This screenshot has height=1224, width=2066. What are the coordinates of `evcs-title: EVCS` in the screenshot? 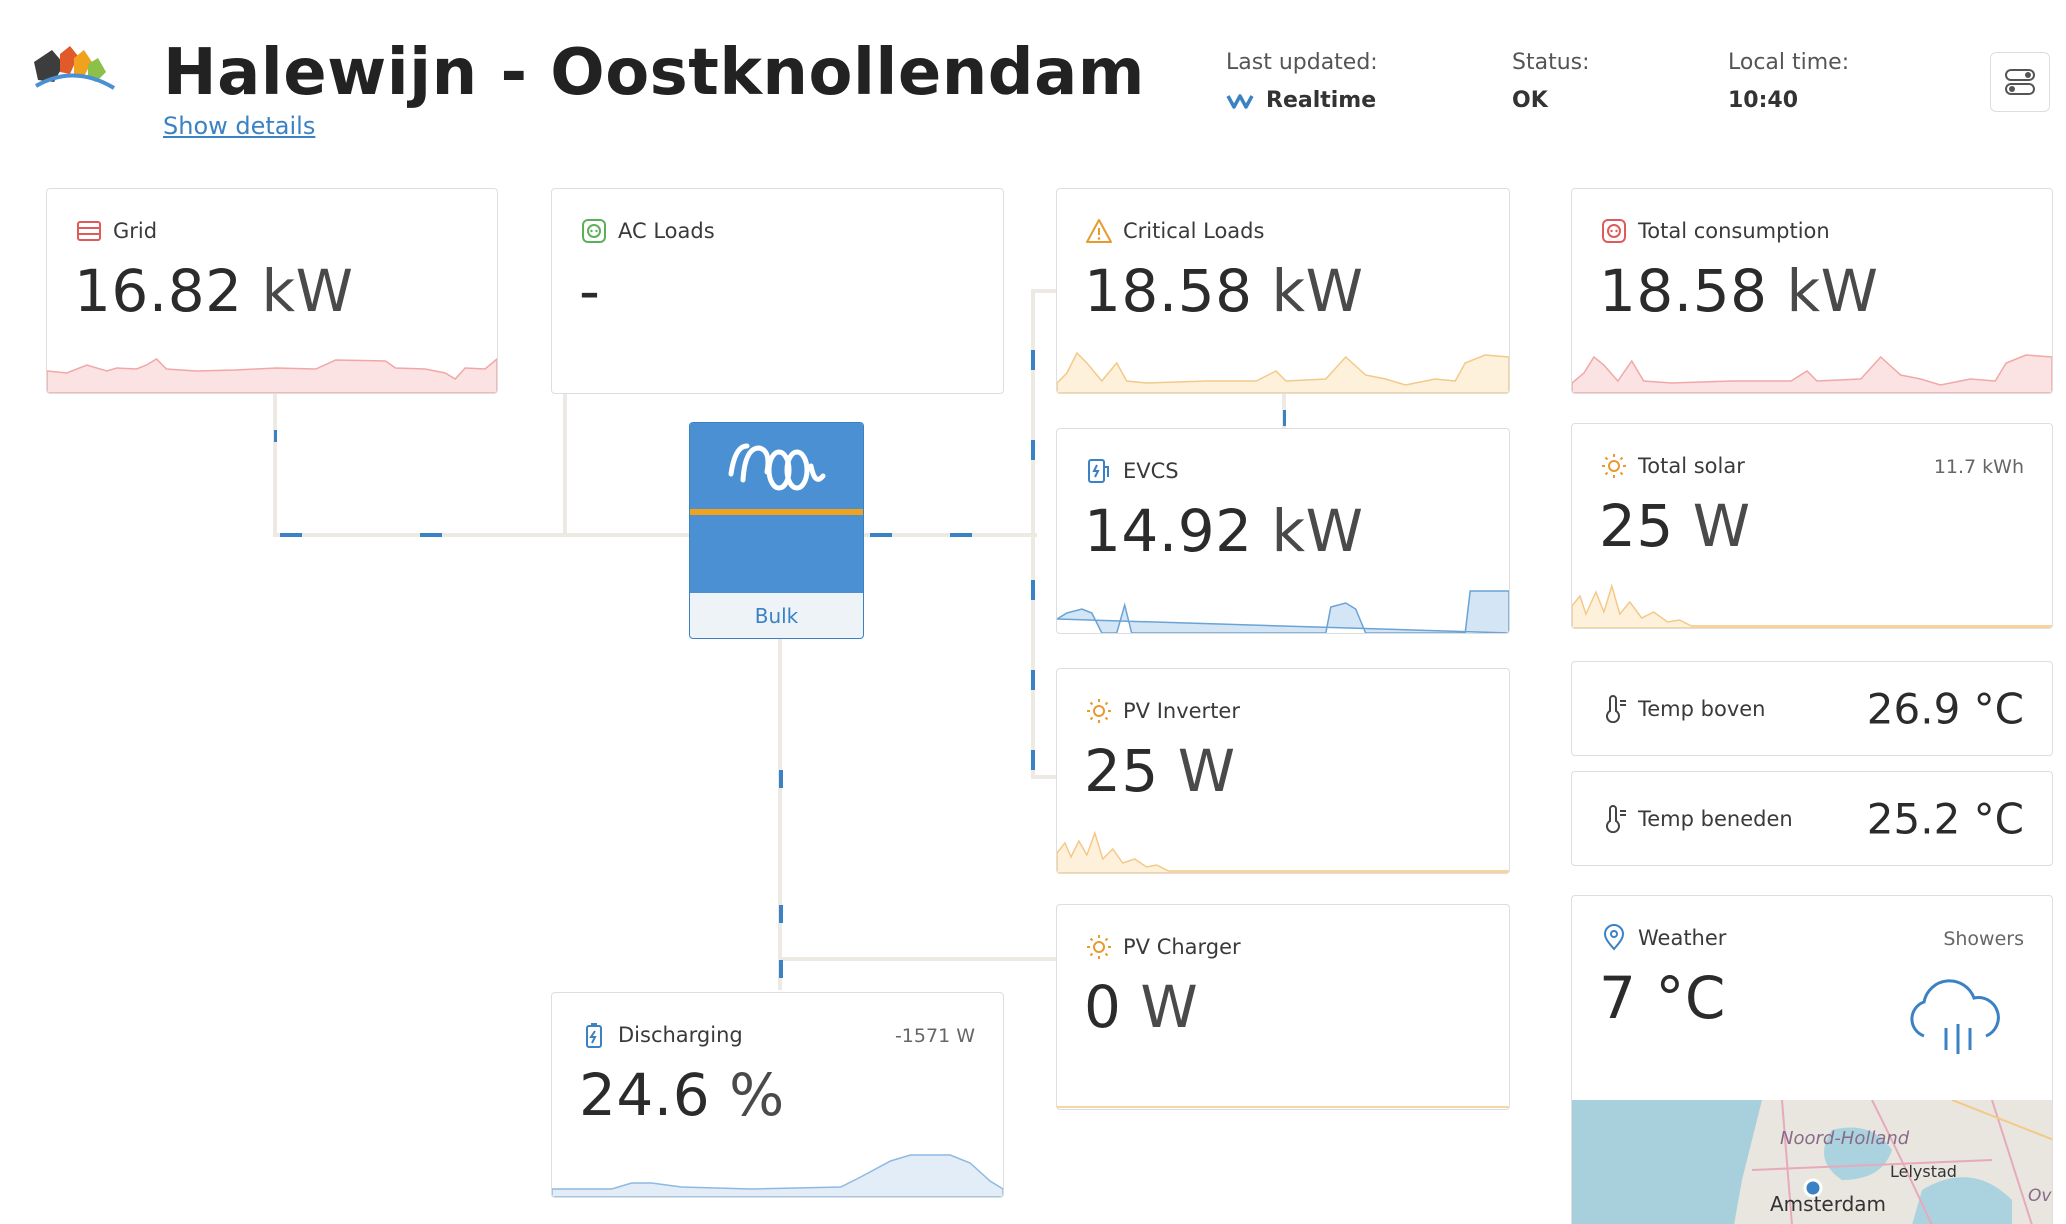 It's located at (1151, 471).